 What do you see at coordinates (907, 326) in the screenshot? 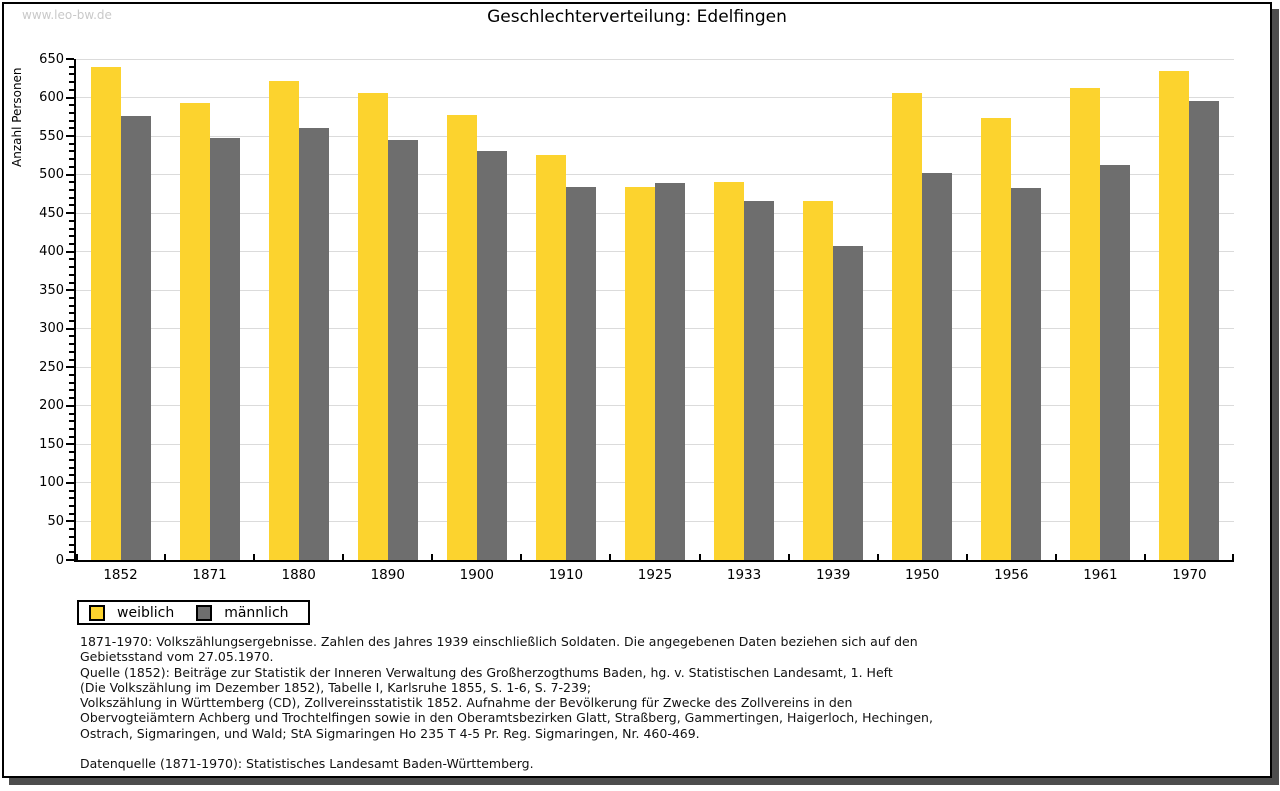
I see `bar-weiblich-1950` at bounding box center [907, 326].